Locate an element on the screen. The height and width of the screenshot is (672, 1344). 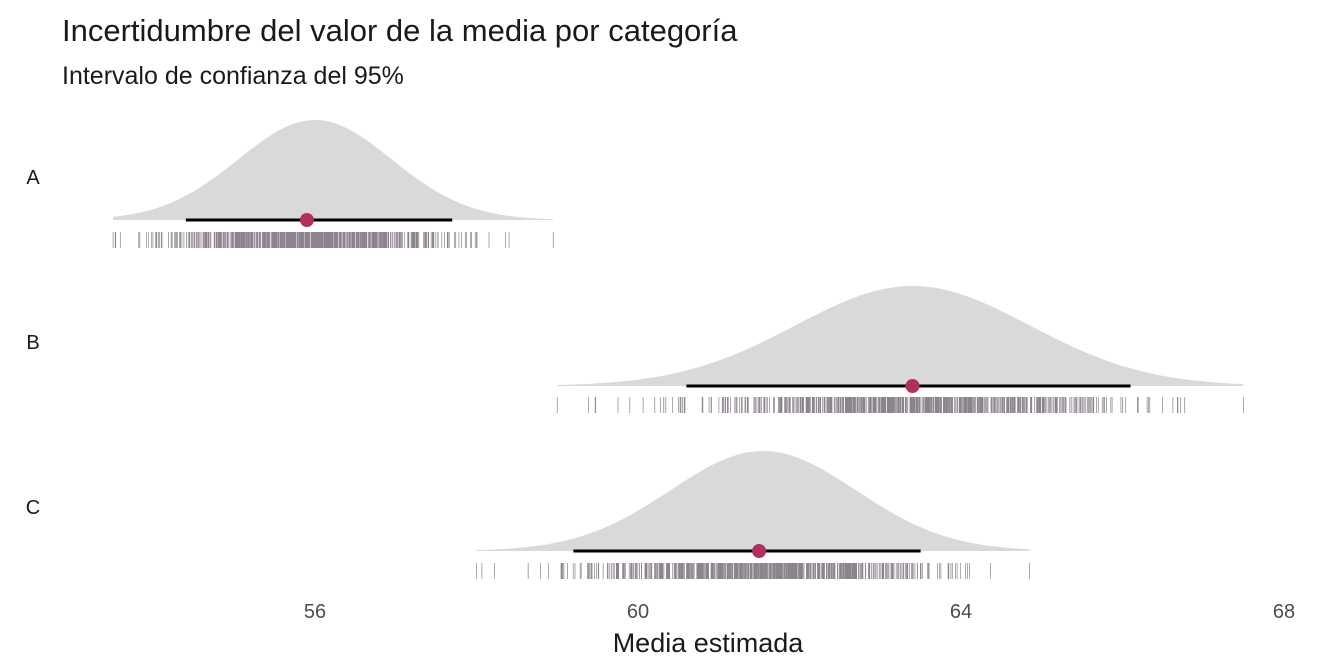
density-b is located at coordinates (900, 336).